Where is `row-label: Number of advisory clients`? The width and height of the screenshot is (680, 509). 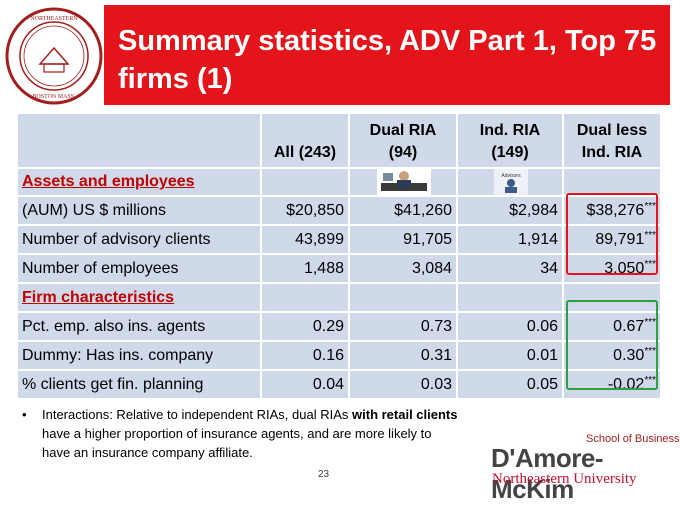 row-label: Number of advisory clients is located at coordinates (139, 239).